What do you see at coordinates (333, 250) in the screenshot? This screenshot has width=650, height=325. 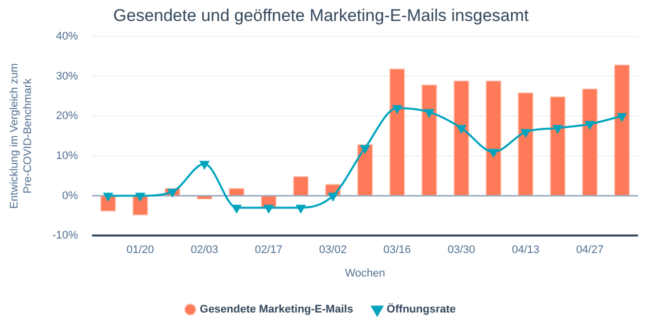 I see `x-tick-label: 03/02` at bounding box center [333, 250].